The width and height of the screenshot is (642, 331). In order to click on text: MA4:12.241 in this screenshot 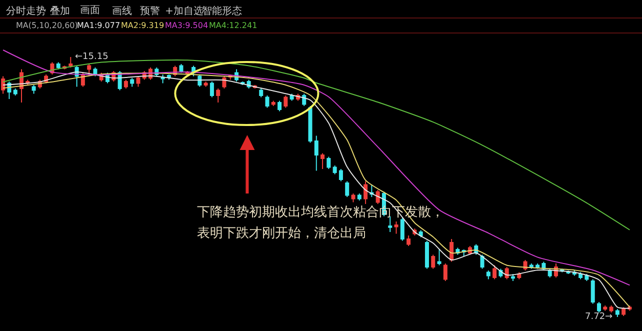, I will do `click(233, 25)`.